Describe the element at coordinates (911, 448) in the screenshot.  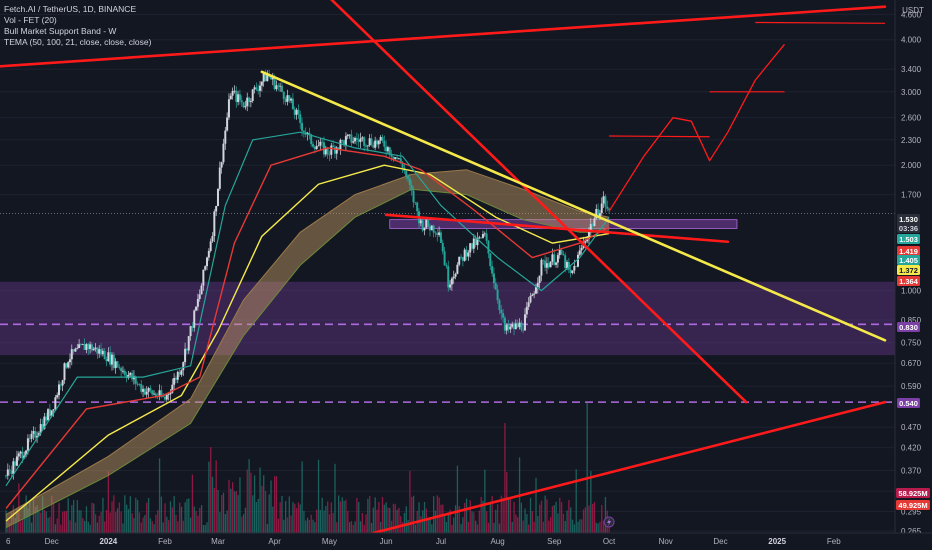
I see `price-tick-label: 0.420` at that location.